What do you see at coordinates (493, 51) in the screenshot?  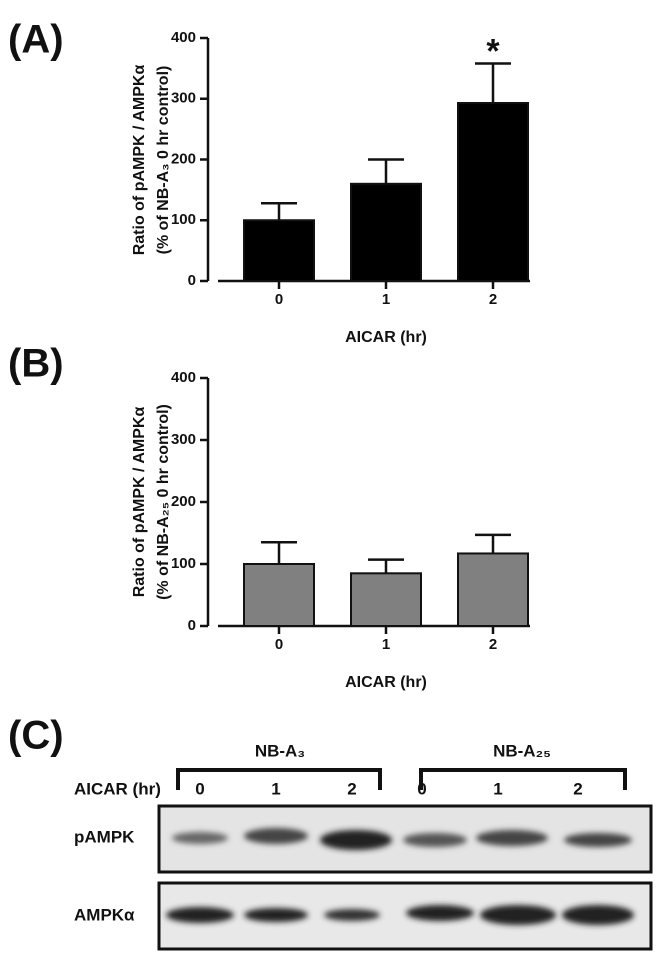 I see `annotation: *` at bounding box center [493, 51].